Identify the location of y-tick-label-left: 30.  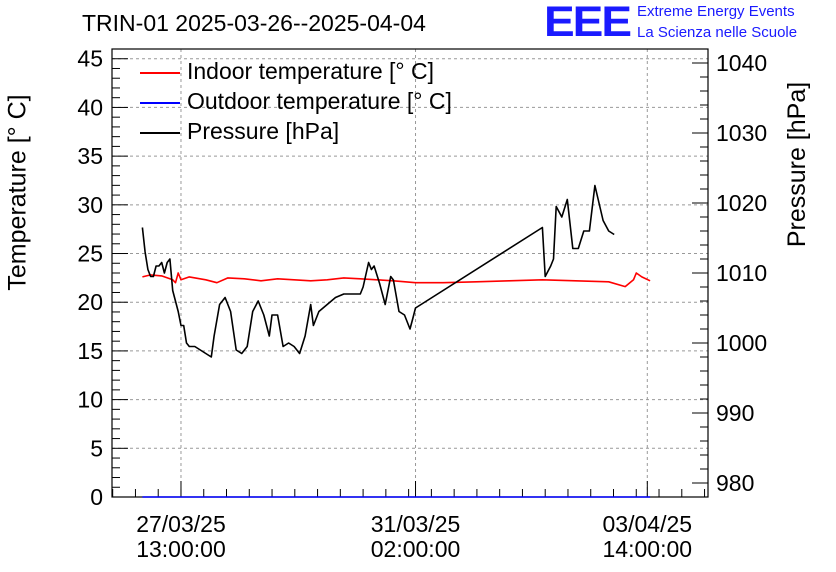
(90, 205).